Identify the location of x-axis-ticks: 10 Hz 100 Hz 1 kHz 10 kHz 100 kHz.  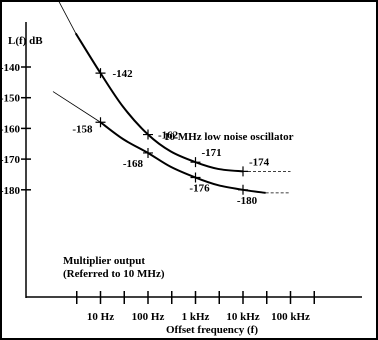
(195, 307).